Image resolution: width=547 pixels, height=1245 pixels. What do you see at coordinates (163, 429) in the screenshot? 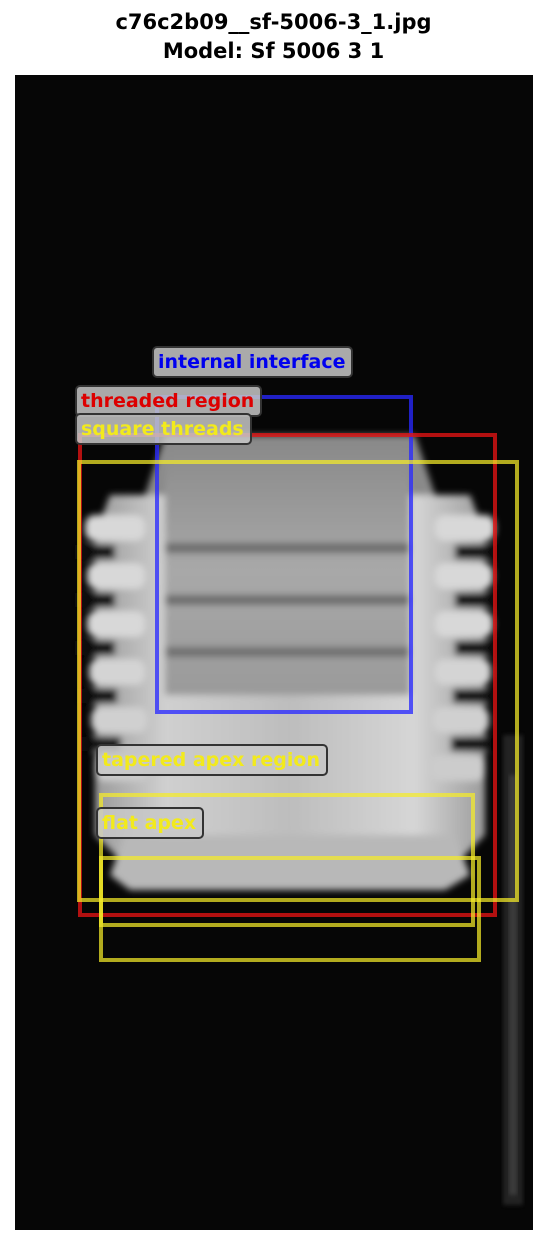
I see `label-square-threads: square threads` at bounding box center [163, 429].